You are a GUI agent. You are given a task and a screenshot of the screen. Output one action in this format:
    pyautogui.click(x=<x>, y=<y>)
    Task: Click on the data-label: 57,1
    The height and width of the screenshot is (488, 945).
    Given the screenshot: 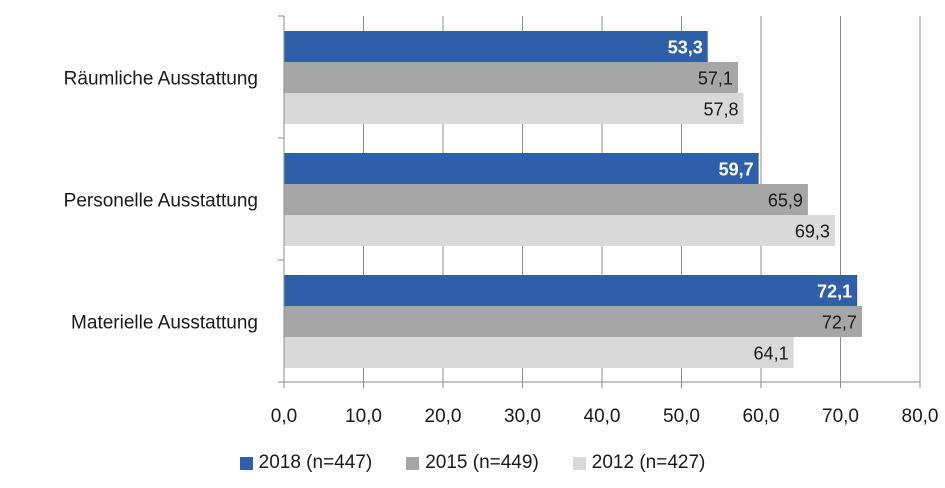 What is the action you would take?
    pyautogui.click(x=715, y=79)
    